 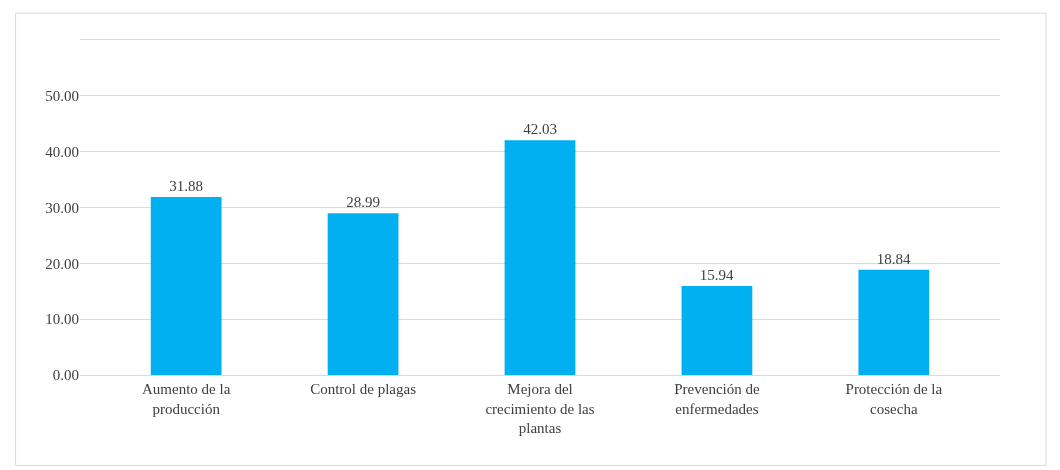 I want to click on data-label: 15.94, so click(x=717, y=275).